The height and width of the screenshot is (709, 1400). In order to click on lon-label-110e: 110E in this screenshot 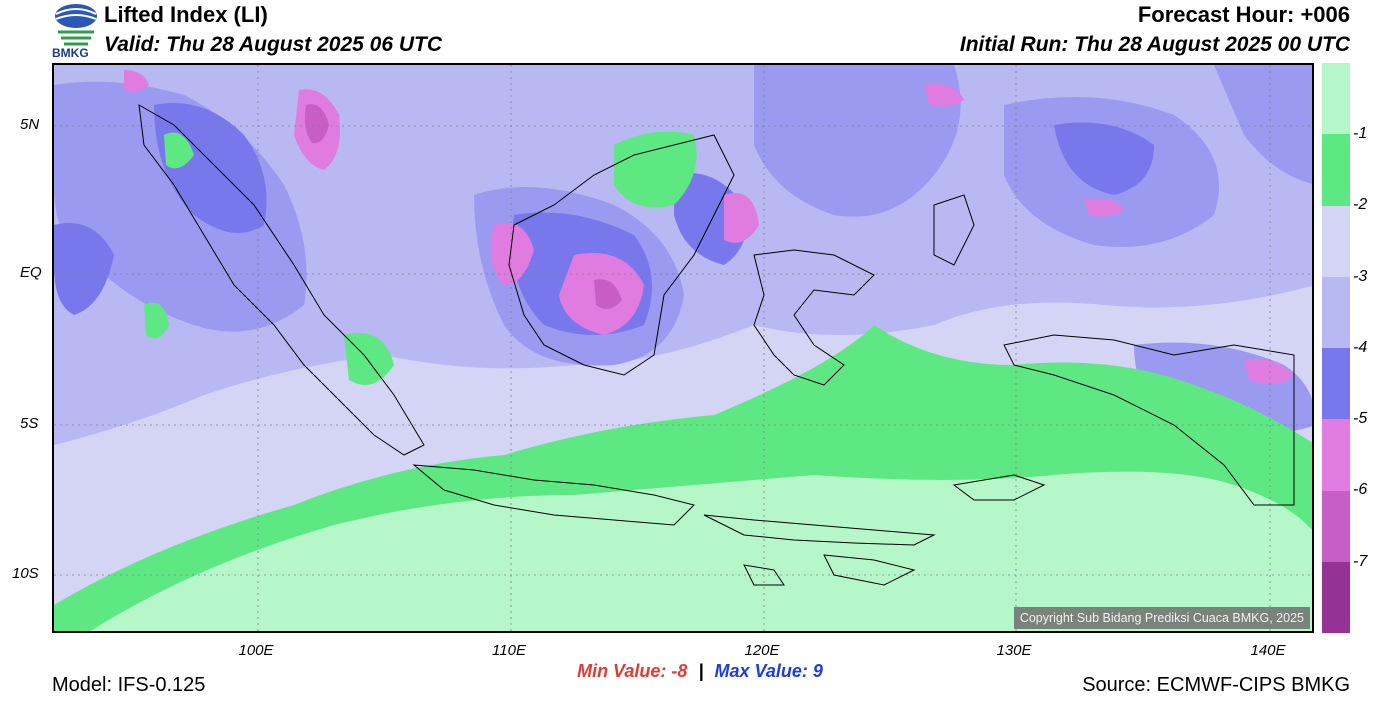, I will do `click(509, 650)`.